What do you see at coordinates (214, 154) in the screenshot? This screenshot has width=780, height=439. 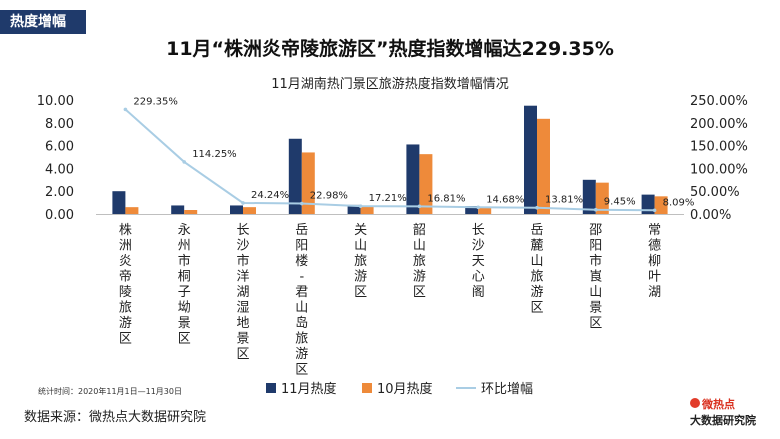 I see `data-label: 114.25%` at bounding box center [214, 154].